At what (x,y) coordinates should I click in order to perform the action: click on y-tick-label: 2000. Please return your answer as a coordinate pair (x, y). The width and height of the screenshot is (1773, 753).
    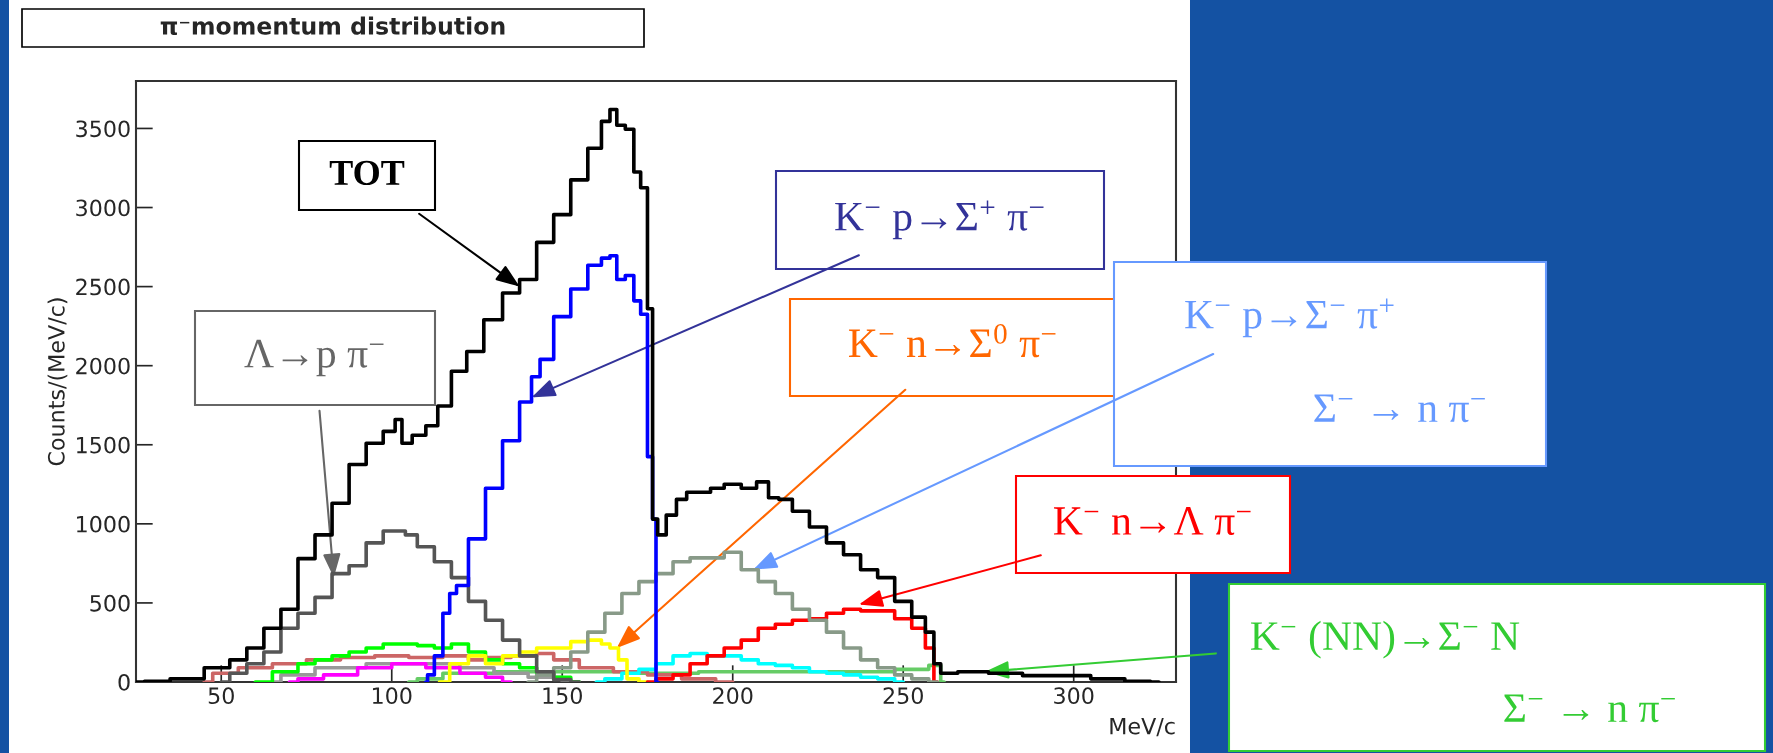
    Looking at the image, I should click on (103, 366).